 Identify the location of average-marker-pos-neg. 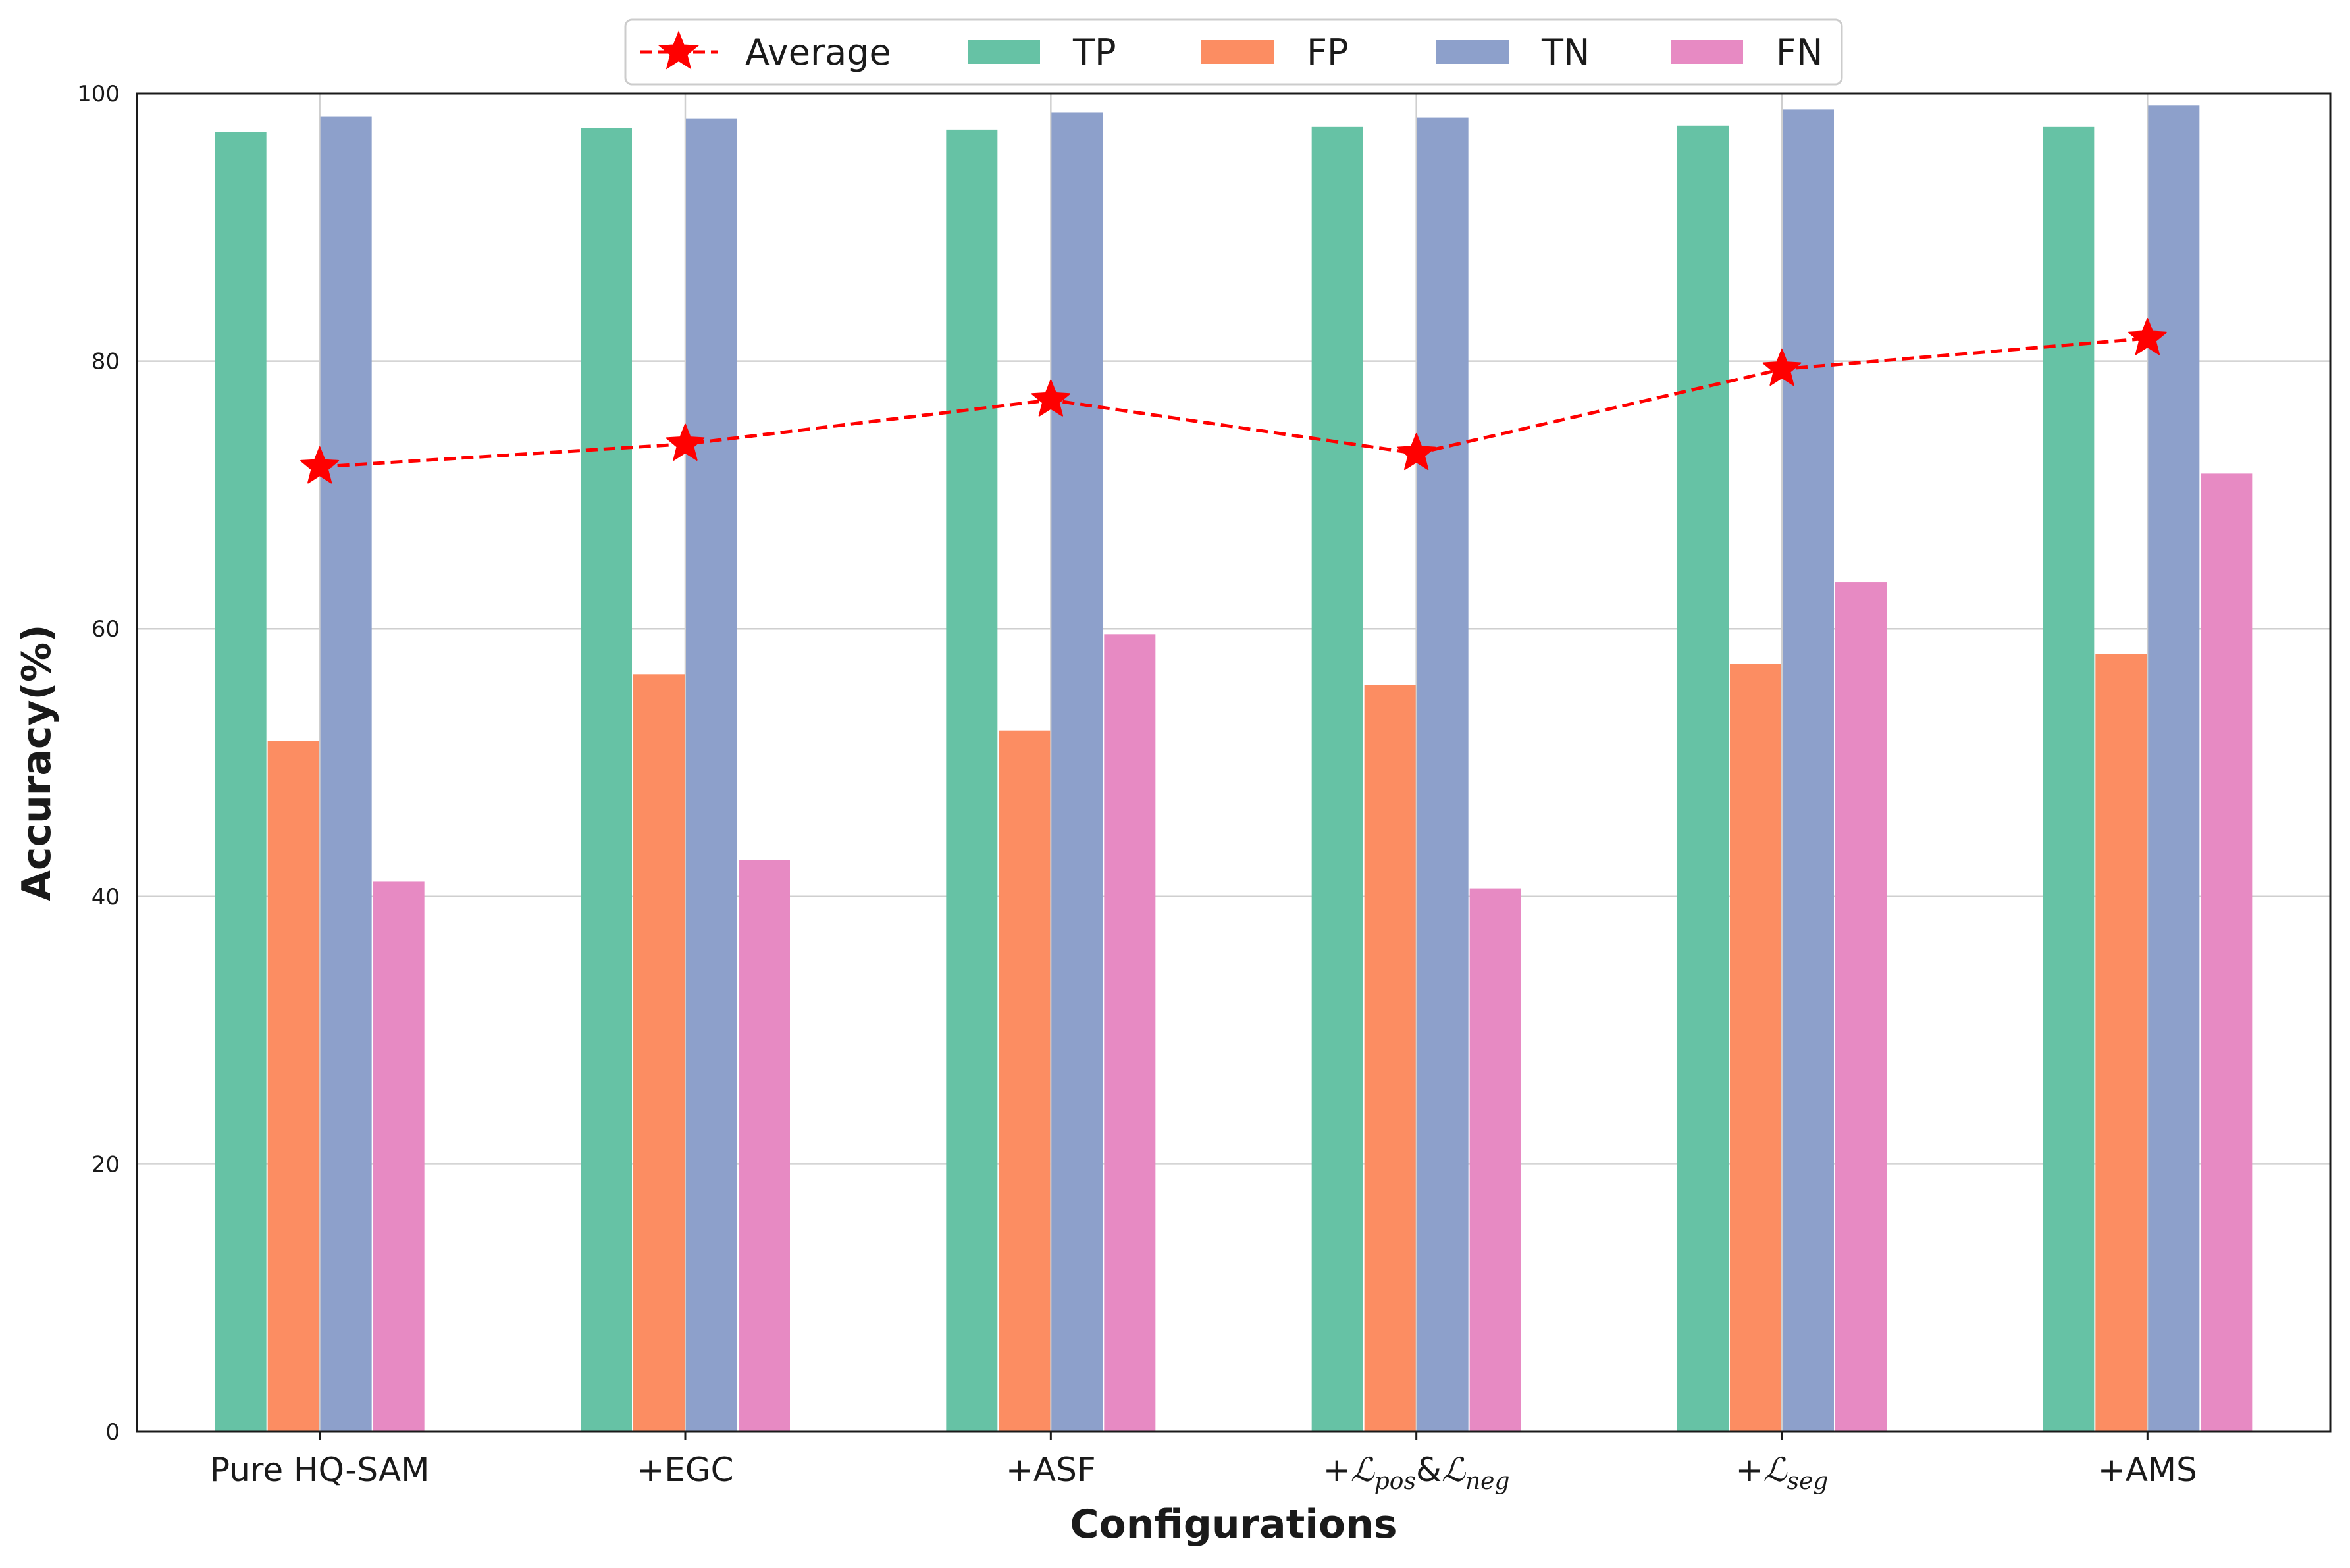
(1416, 451).